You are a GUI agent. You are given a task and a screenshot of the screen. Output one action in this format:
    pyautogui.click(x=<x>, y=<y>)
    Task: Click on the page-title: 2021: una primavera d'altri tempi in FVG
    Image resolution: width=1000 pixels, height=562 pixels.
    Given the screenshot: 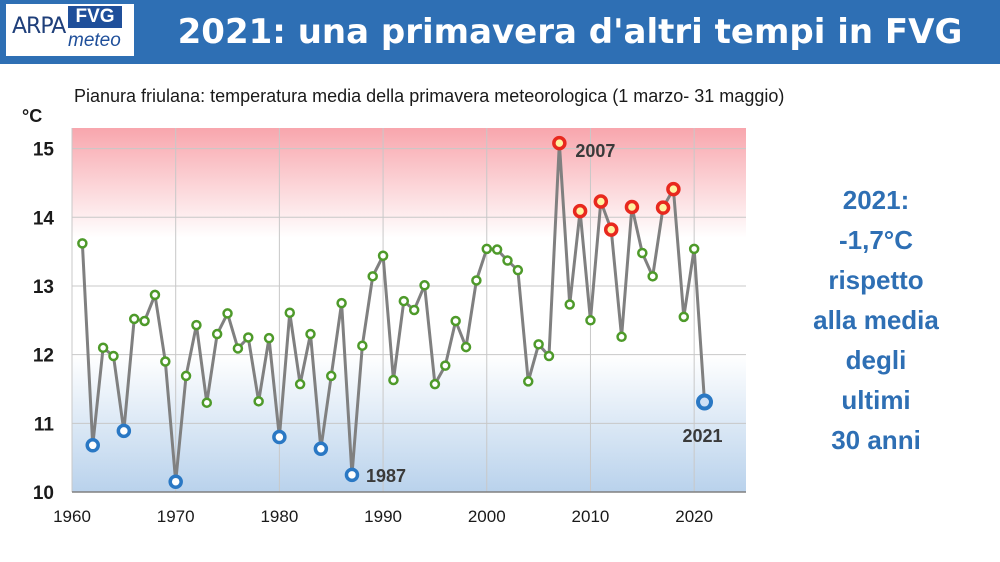 What is the action you would take?
    pyautogui.click(x=570, y=32)
    